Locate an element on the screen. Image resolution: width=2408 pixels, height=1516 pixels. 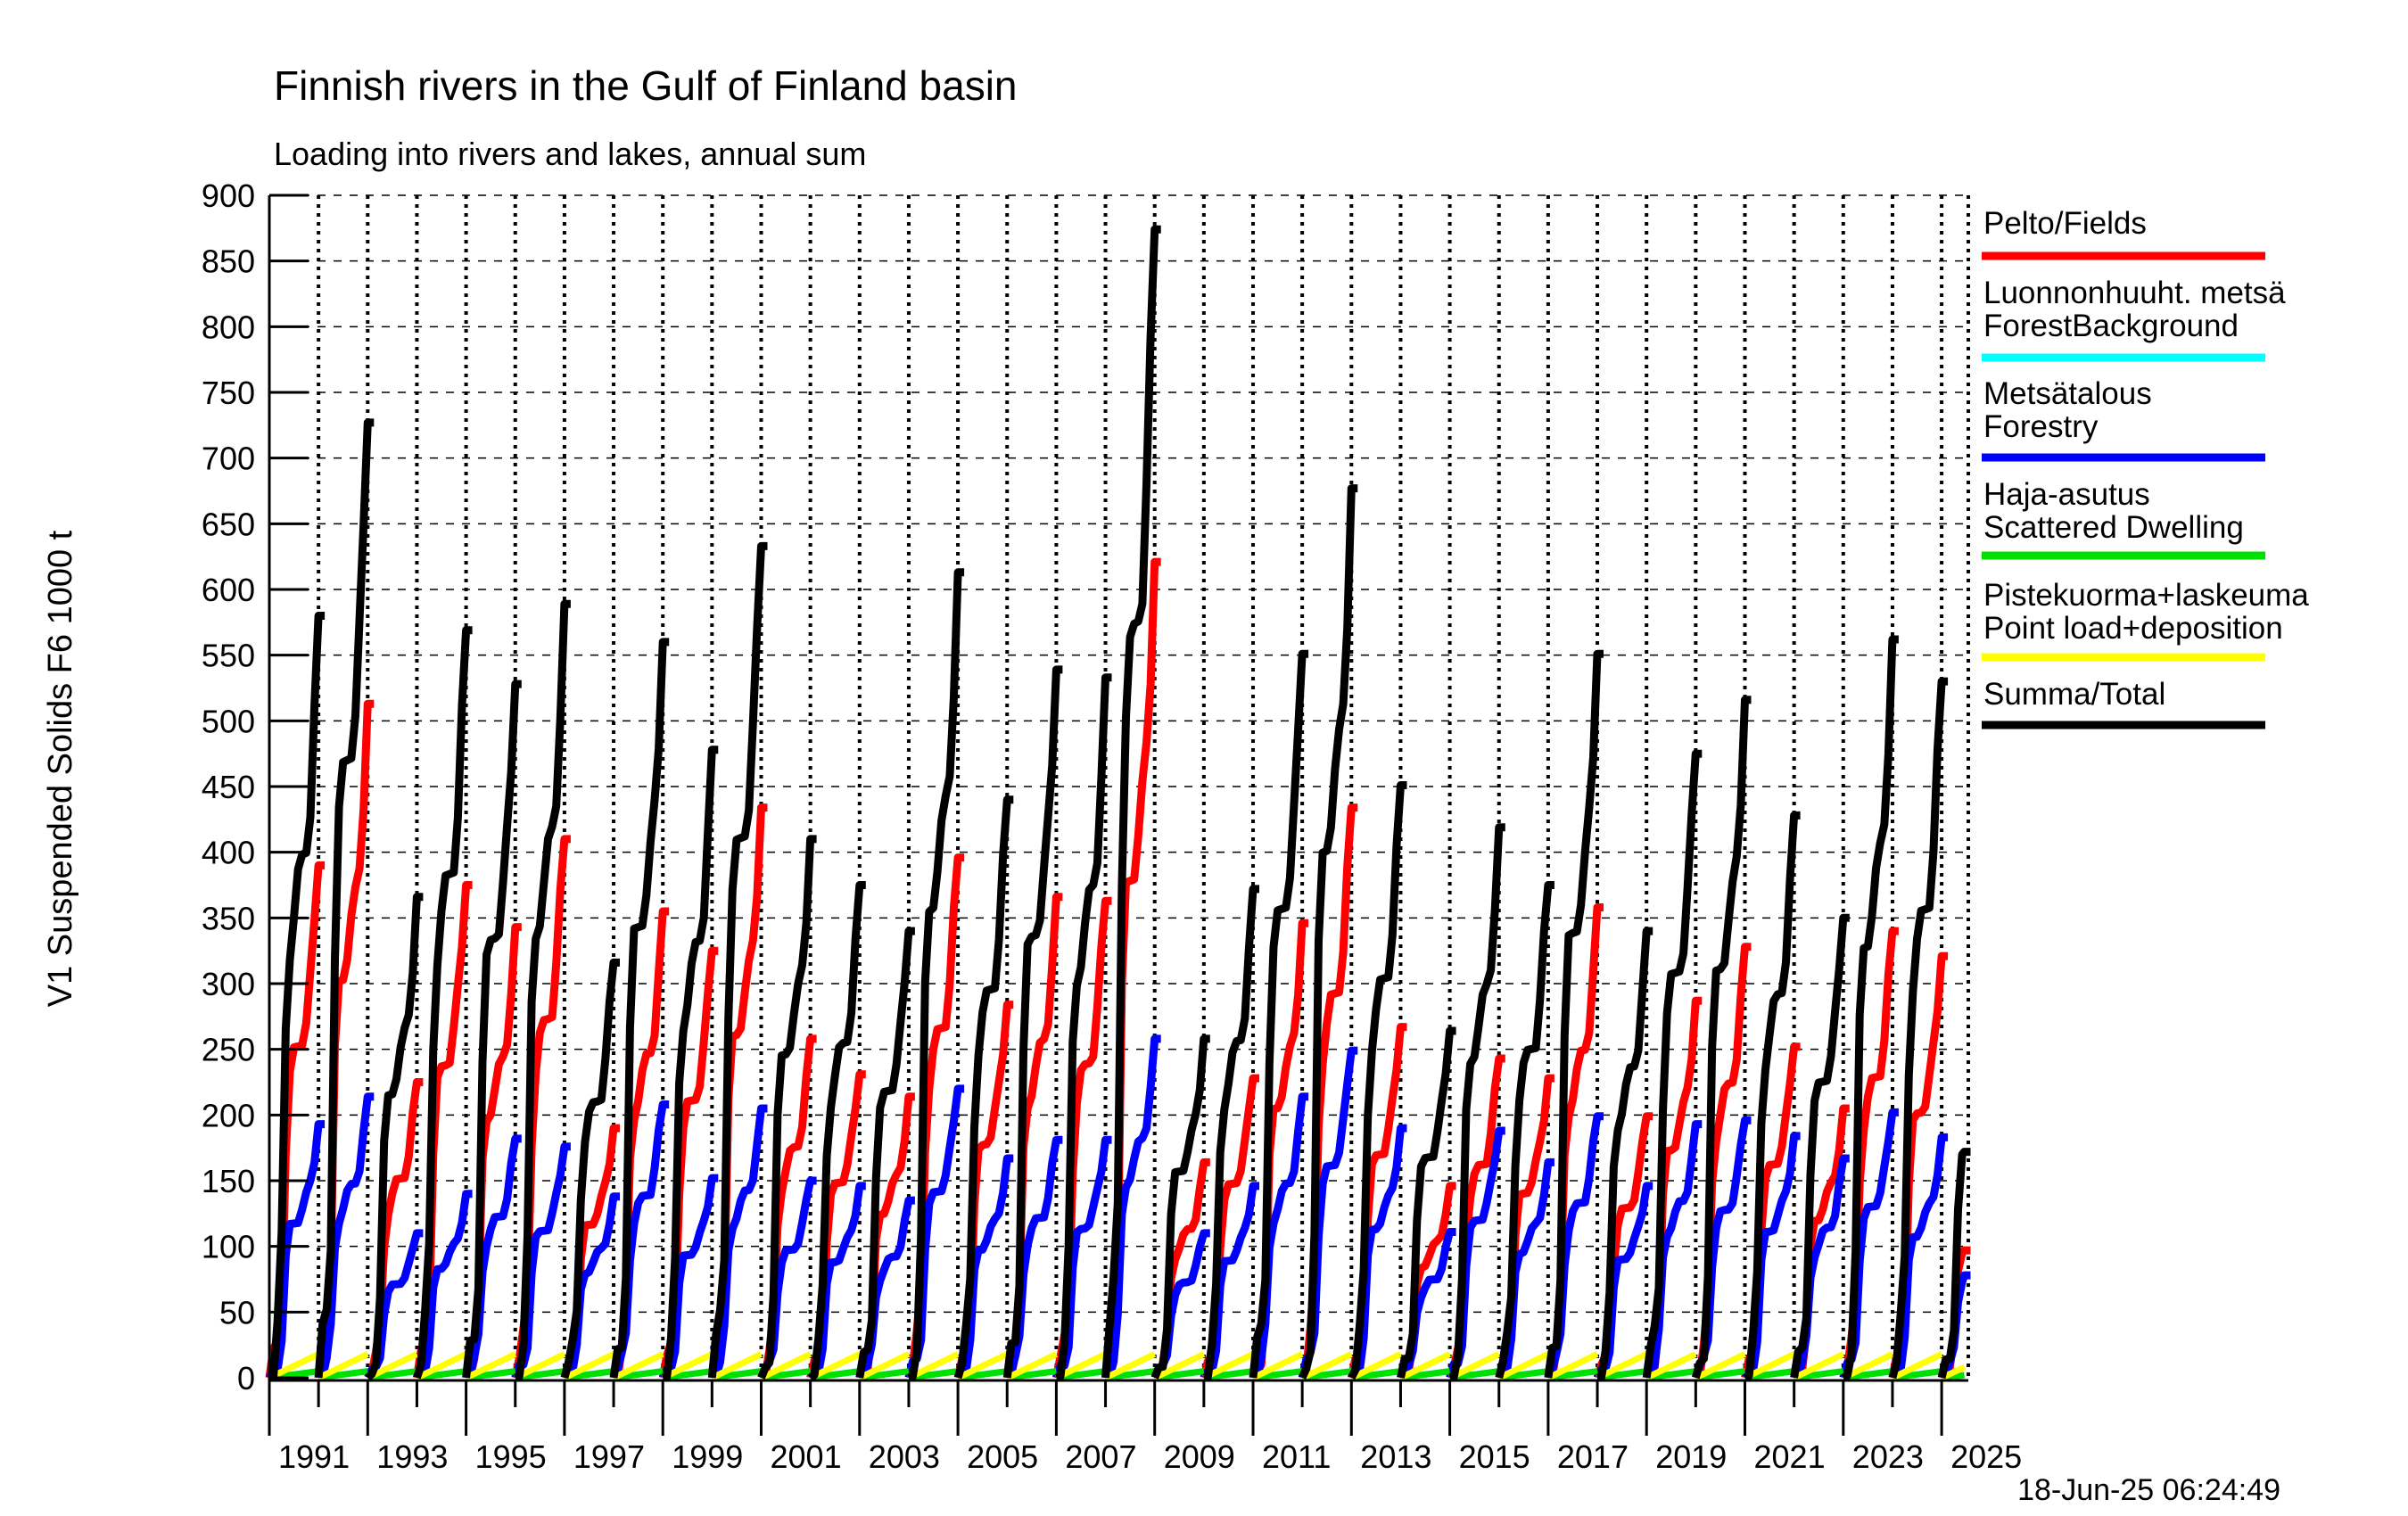
x-tick-label: 2001 is located at coordinates (806, 1456).